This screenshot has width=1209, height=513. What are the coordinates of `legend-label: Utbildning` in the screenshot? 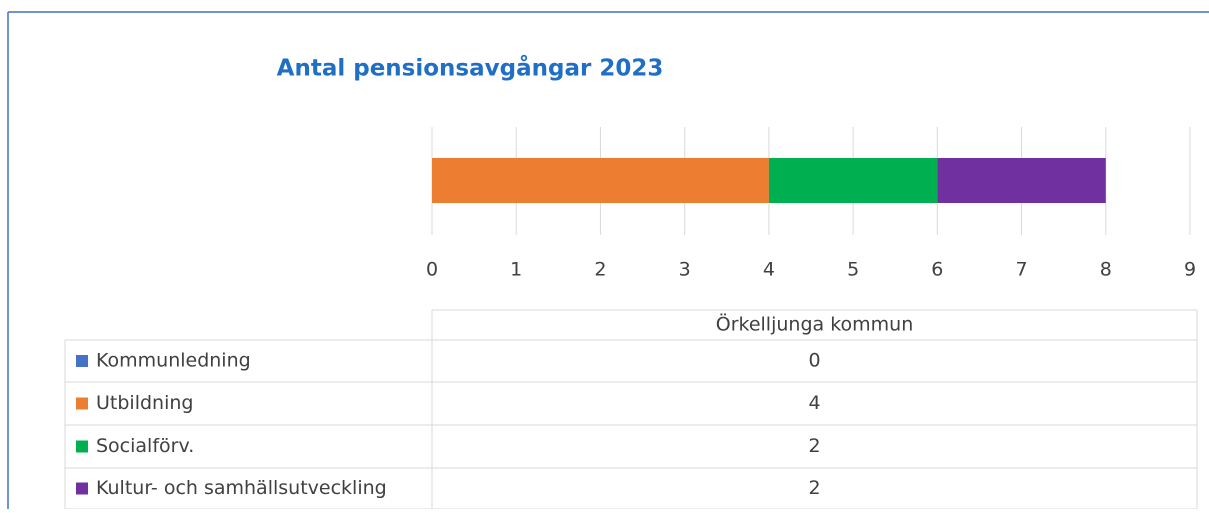 It's located at (144, 403).